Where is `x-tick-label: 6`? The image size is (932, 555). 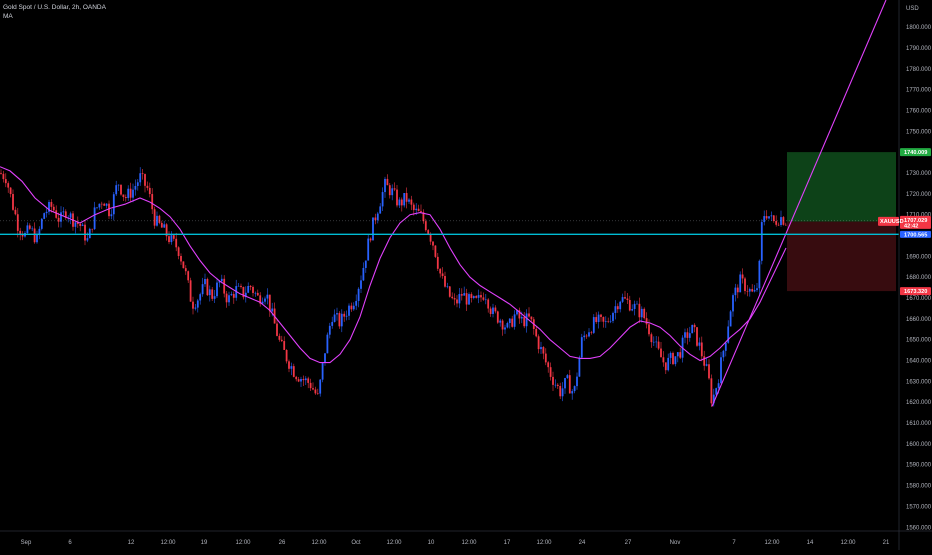
x-tick-label: 6 is located at coordinates (70, 543).